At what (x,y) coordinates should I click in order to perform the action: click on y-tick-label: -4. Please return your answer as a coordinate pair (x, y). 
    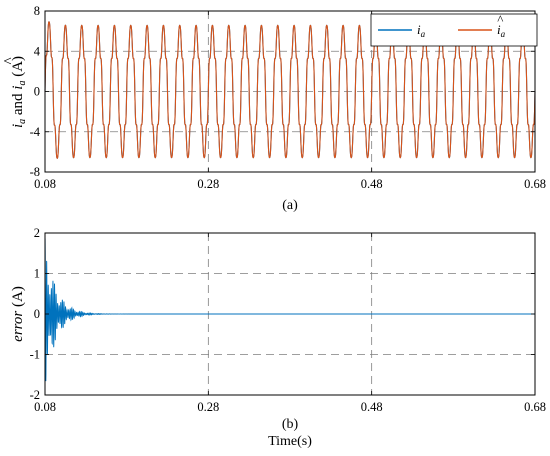
    Looking at the image, I should click on (35, 132).